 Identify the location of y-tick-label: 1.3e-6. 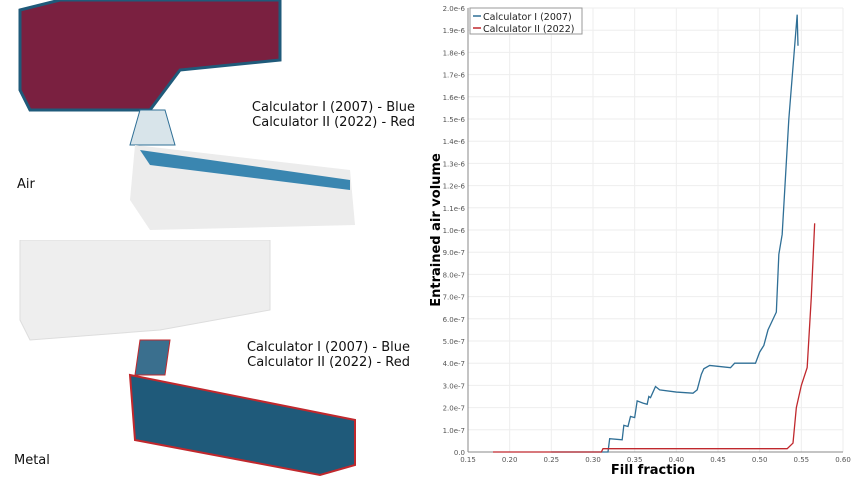
(454, 164).